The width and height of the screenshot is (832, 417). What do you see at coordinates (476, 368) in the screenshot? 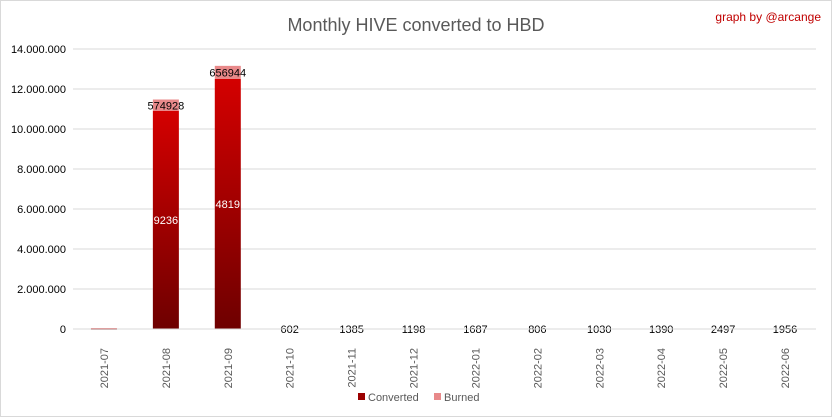
I see `x-tick-label: 2022-01` at bounding box center [476, 368].